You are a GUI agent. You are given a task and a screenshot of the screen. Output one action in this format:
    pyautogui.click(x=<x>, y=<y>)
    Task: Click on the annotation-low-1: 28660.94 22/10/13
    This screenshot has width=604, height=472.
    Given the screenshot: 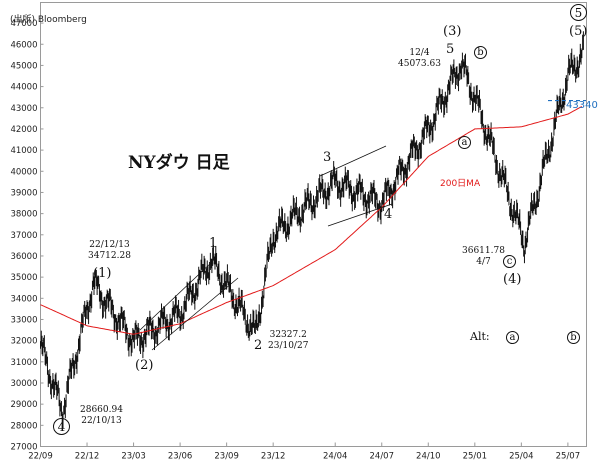 What is the action you would take?
    pyautogui.click(x=101, y=416)
    